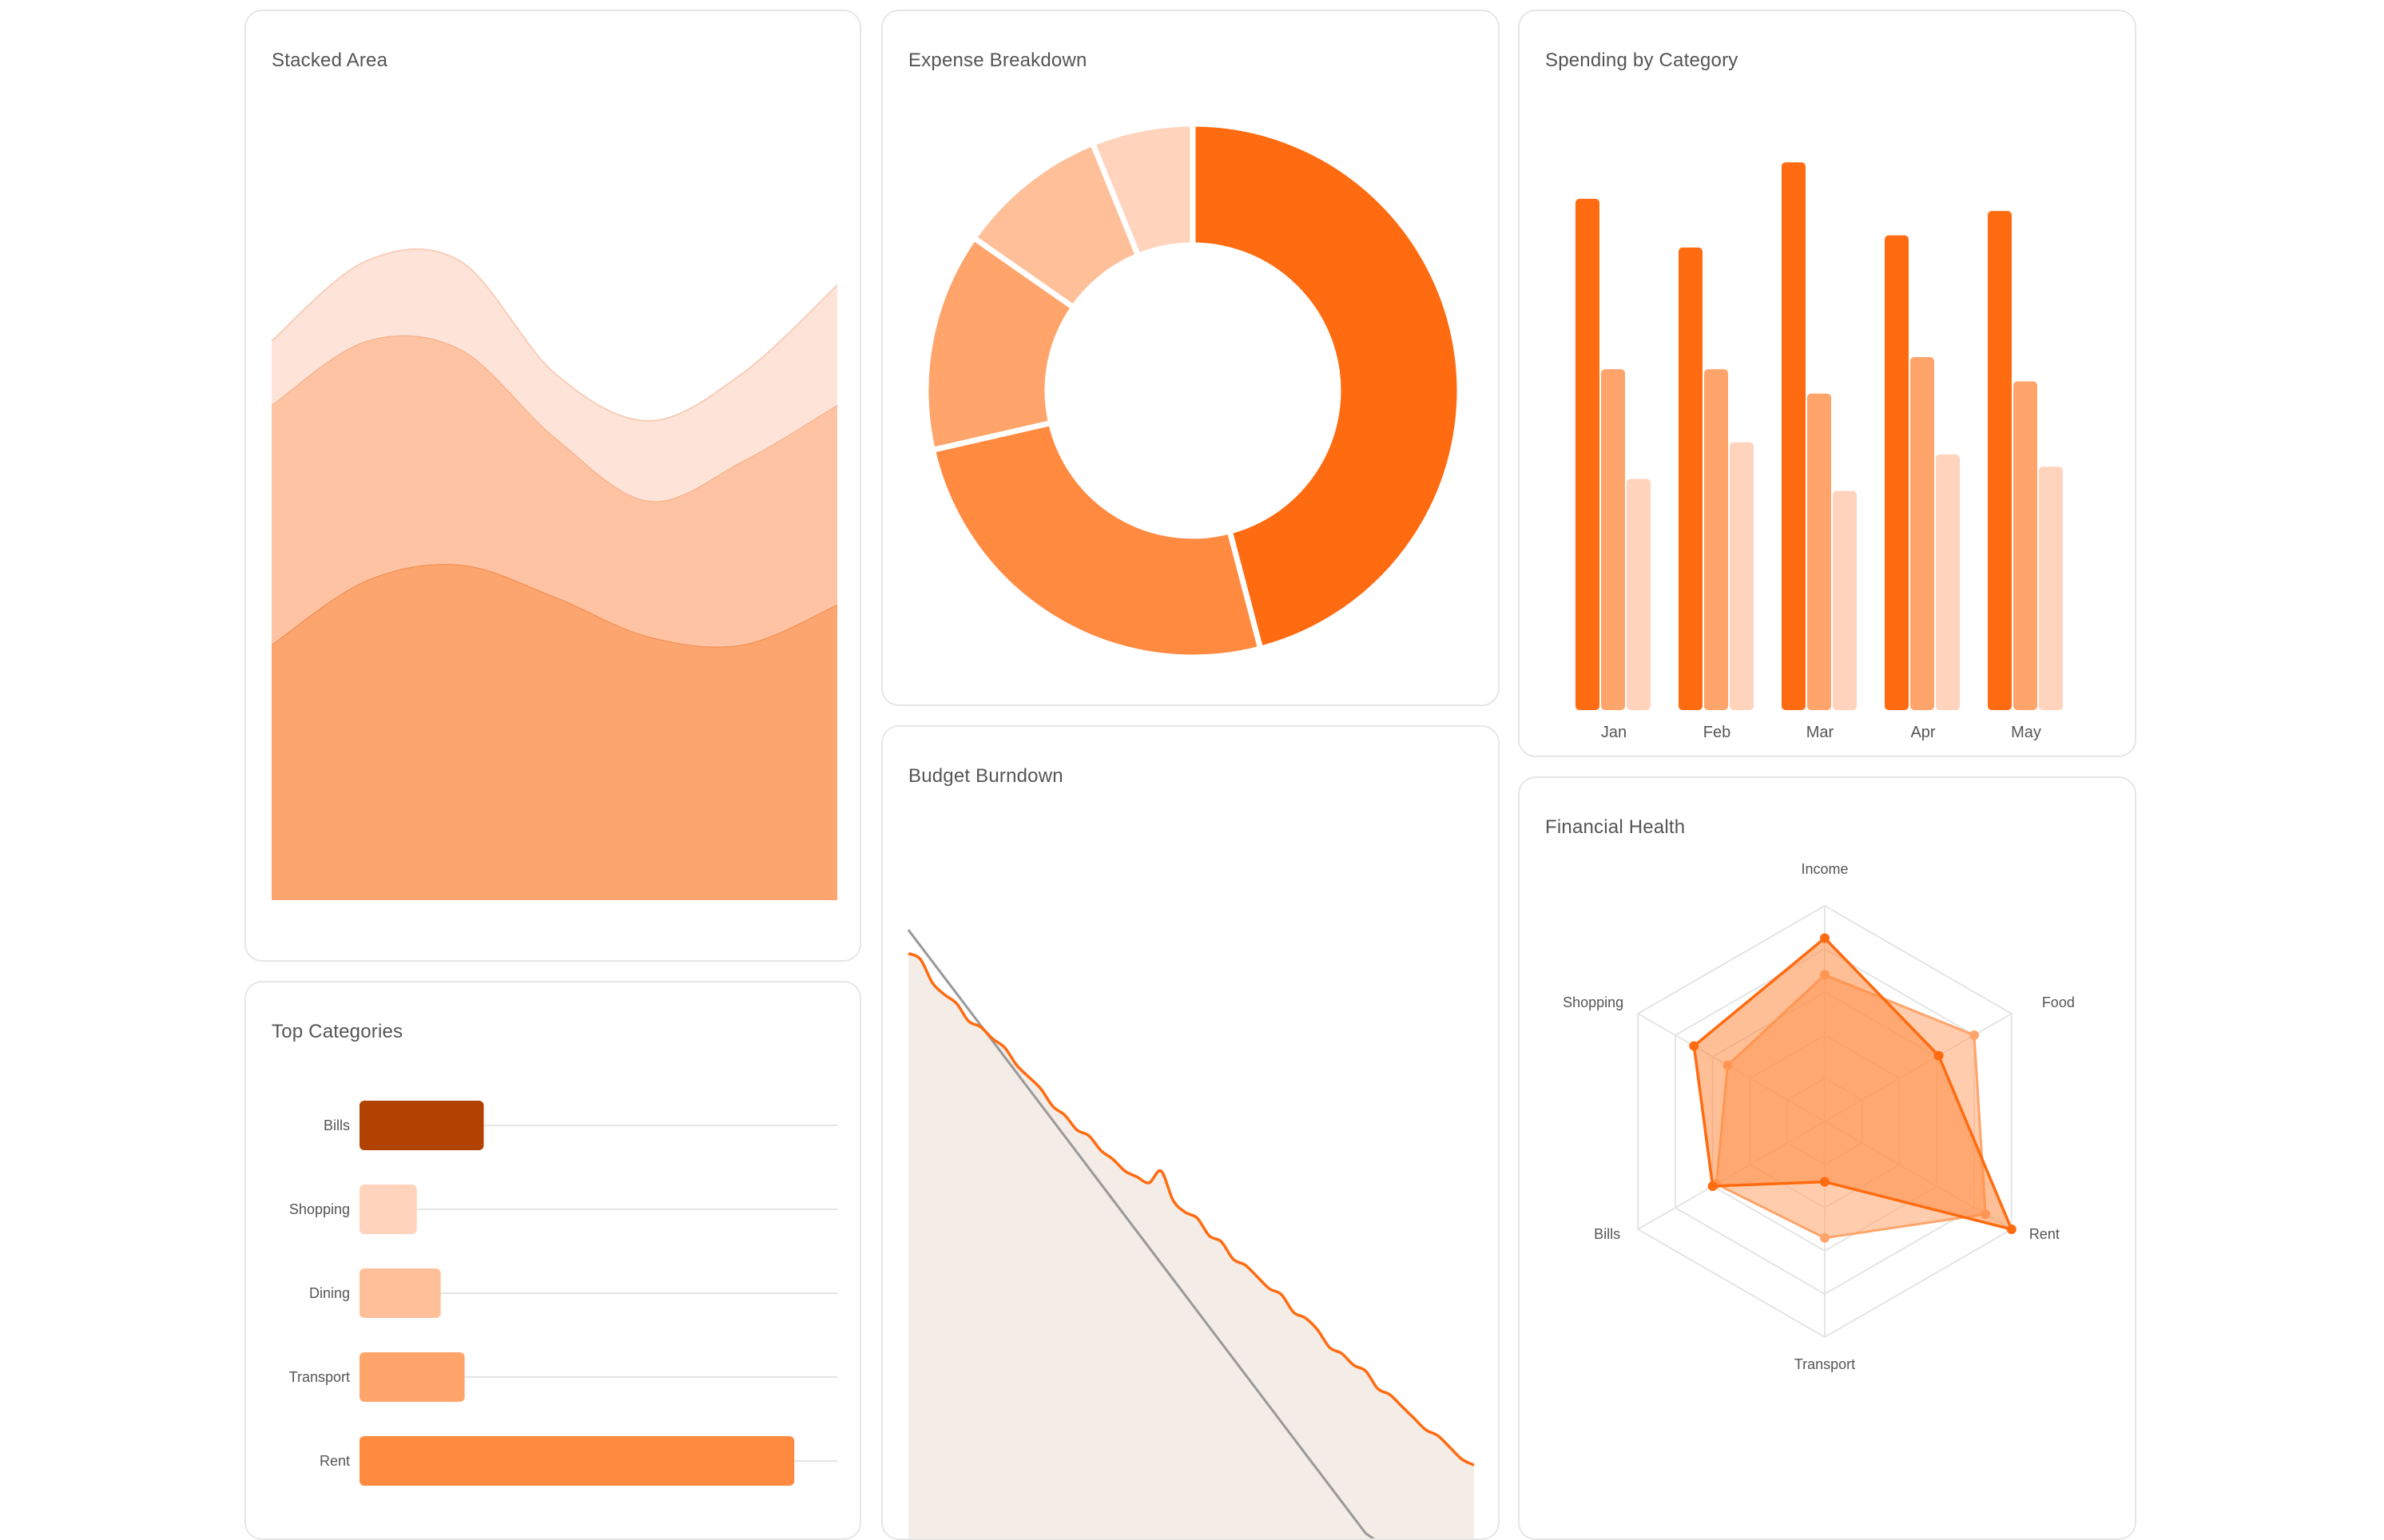 The height and width of the screenshot is (1540, 2384). What do you see at coordinates (985, 776) in the screenshot?
I see `card-title: Budget Burndown` at bounding box center [985, 776].